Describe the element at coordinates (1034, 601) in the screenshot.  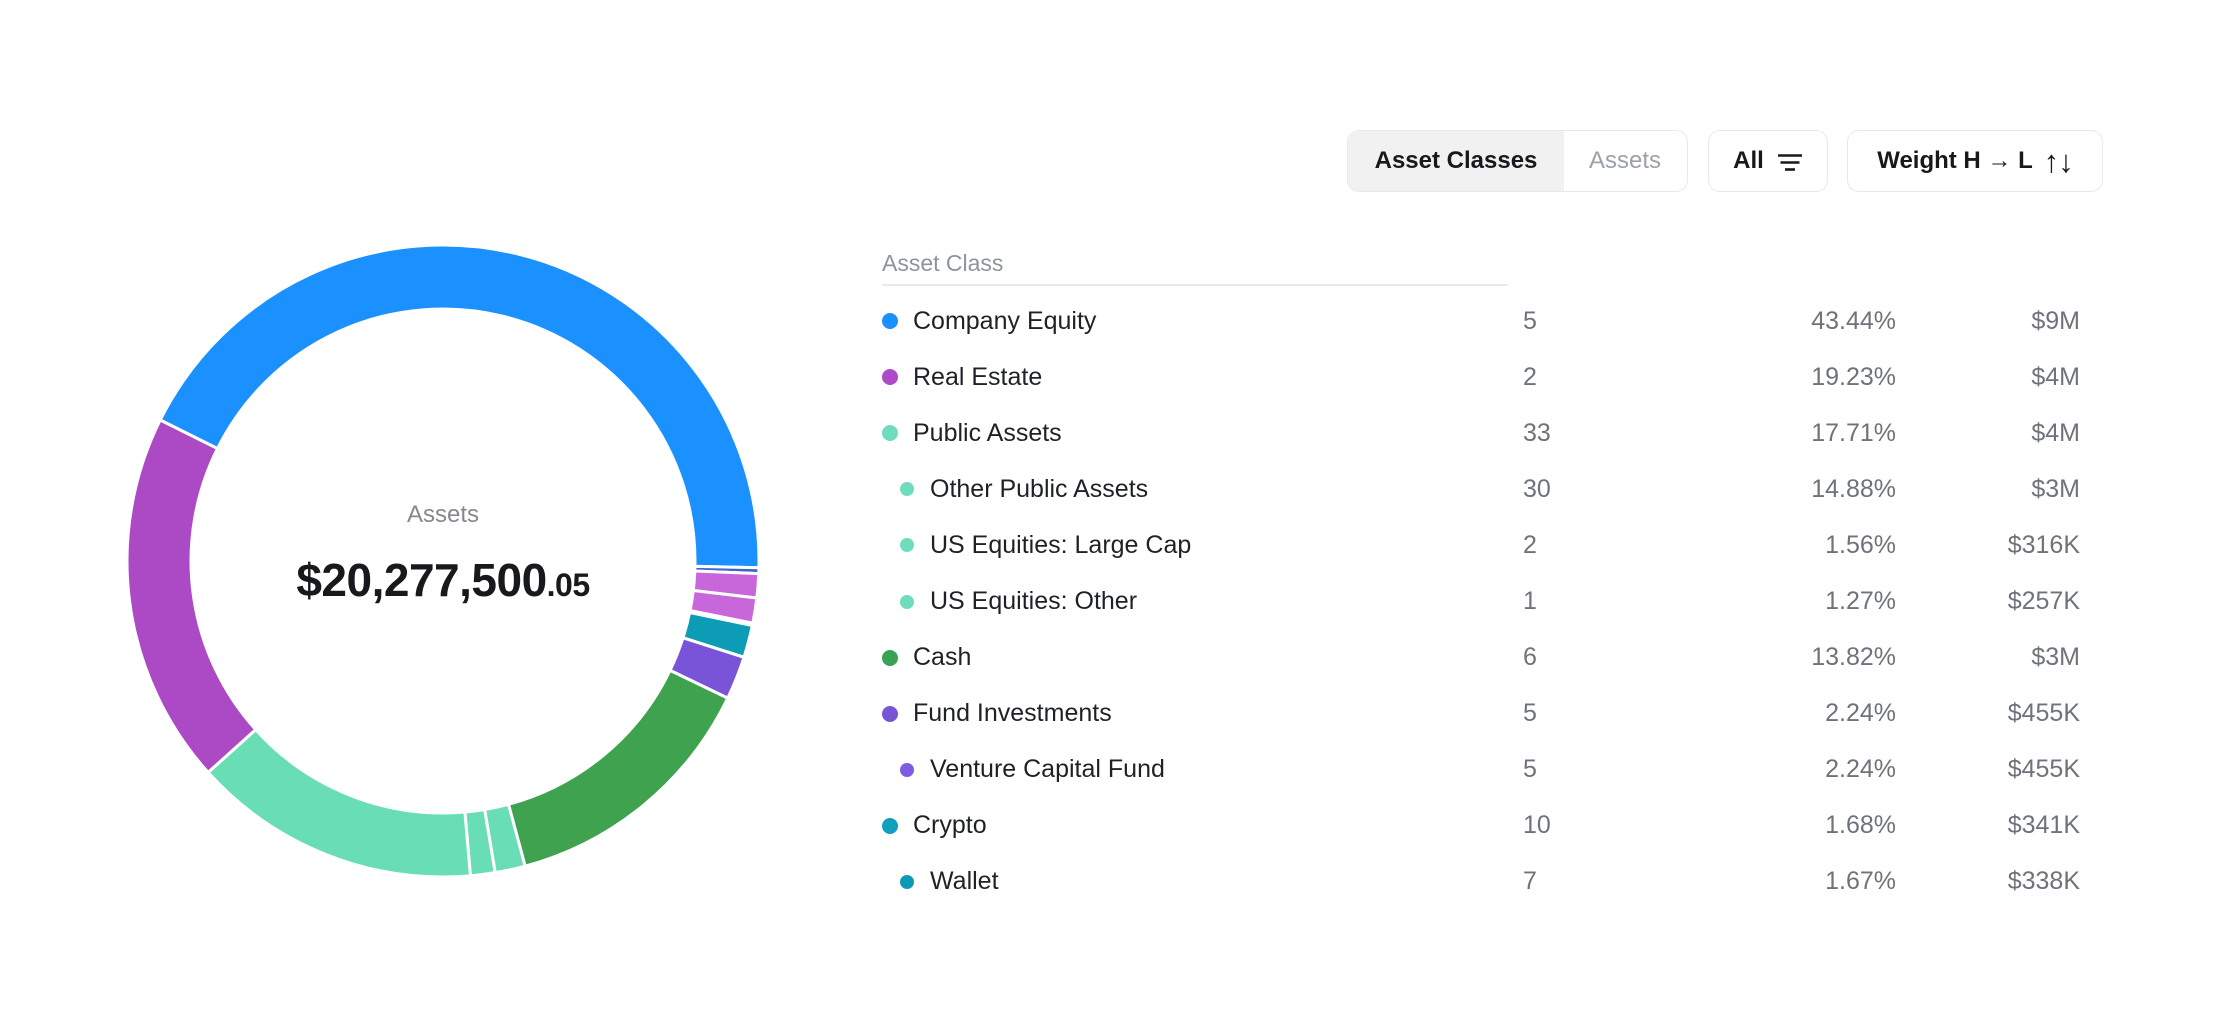
I see `asset-class-name: US Equities: Other` at that location.